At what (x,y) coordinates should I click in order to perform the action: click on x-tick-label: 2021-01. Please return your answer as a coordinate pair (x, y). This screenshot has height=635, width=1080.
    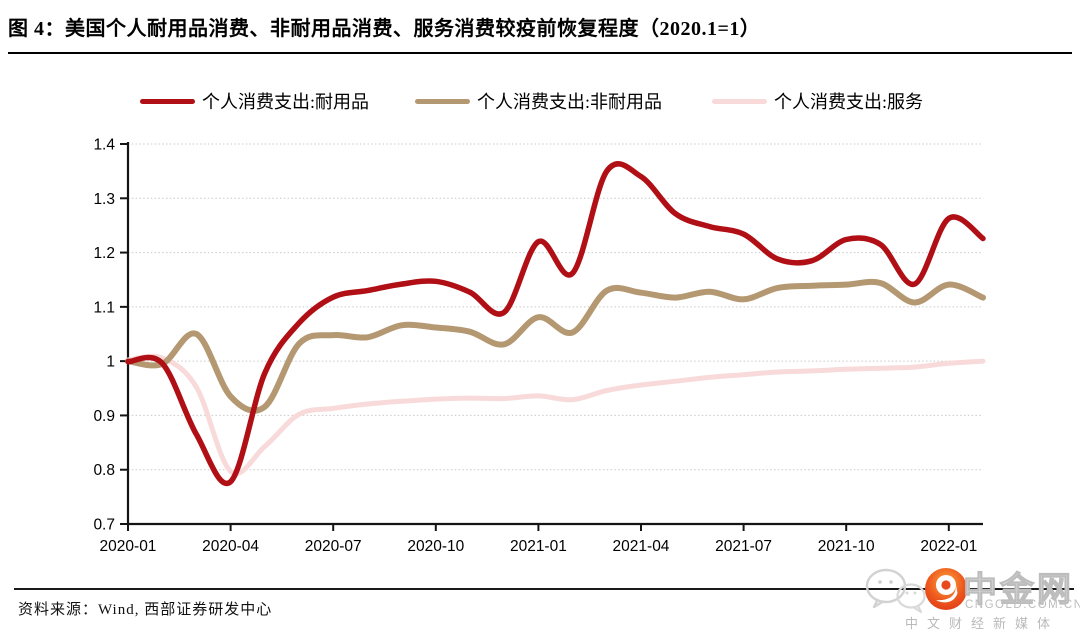
    Looking at the image, I should click on (538, 546).